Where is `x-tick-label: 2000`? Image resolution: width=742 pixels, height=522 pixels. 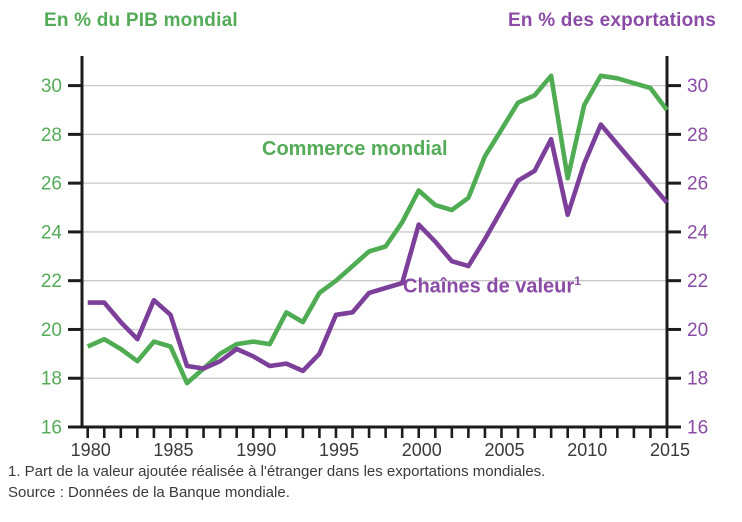
x-tick-label: 2000 is located at coordinates (422, 450).